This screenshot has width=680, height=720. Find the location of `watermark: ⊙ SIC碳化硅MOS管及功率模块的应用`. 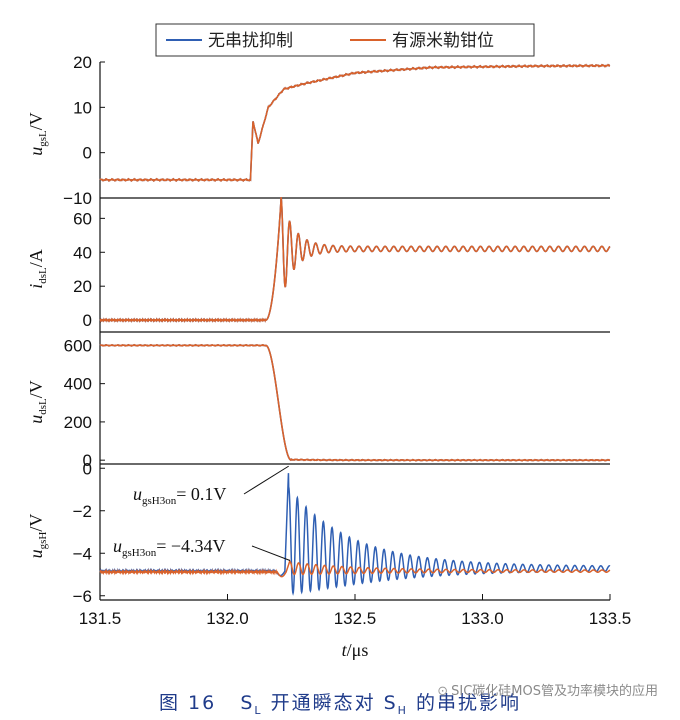

watermark: ⊙ SIC碳化硅MOS管及功率模块的应用 is located at coordinates (547, 689).